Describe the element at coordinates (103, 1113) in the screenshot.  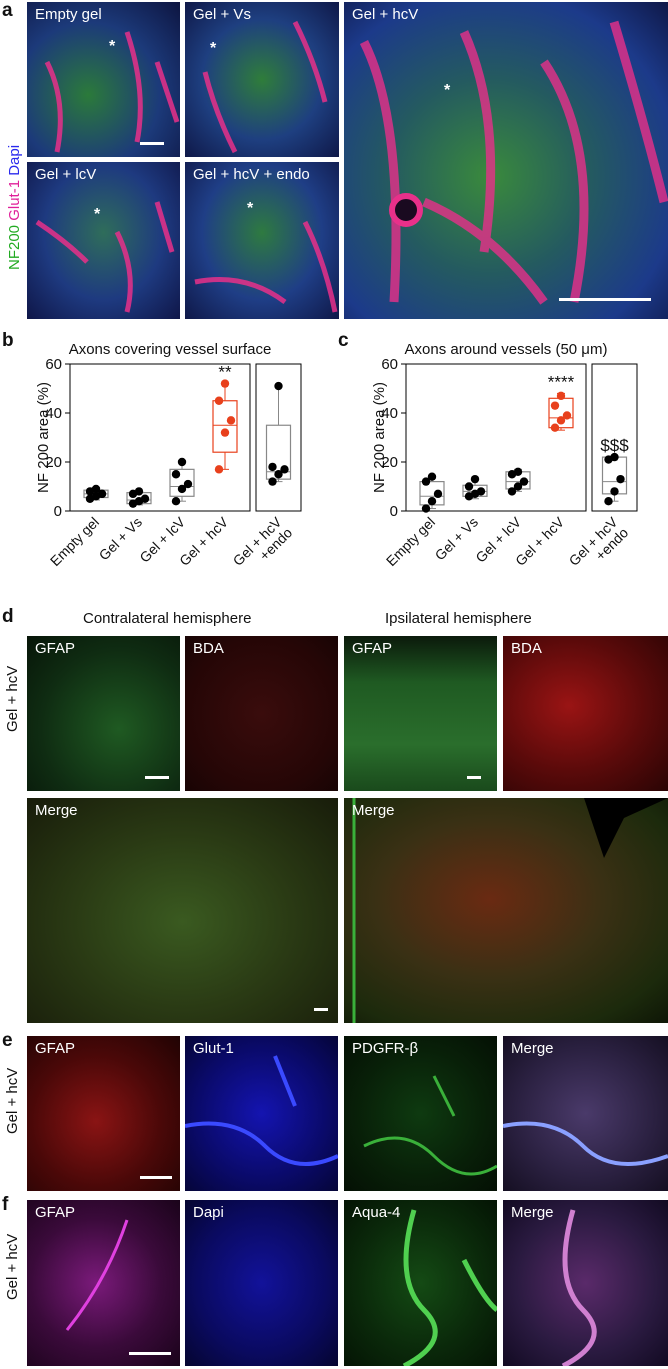
I see `micrograph-e-gfap: GFAP` at that location.